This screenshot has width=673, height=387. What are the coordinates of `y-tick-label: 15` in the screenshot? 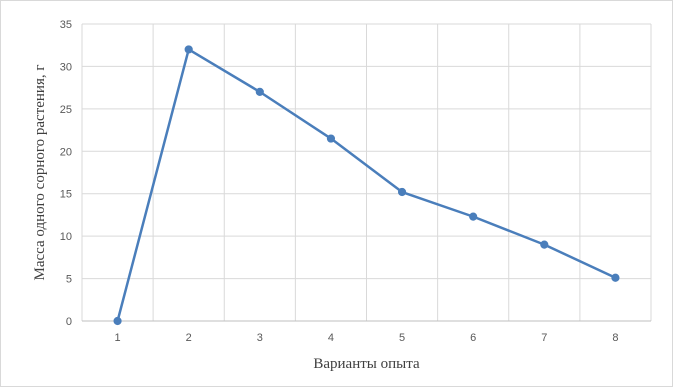 It's located at (66, 195).